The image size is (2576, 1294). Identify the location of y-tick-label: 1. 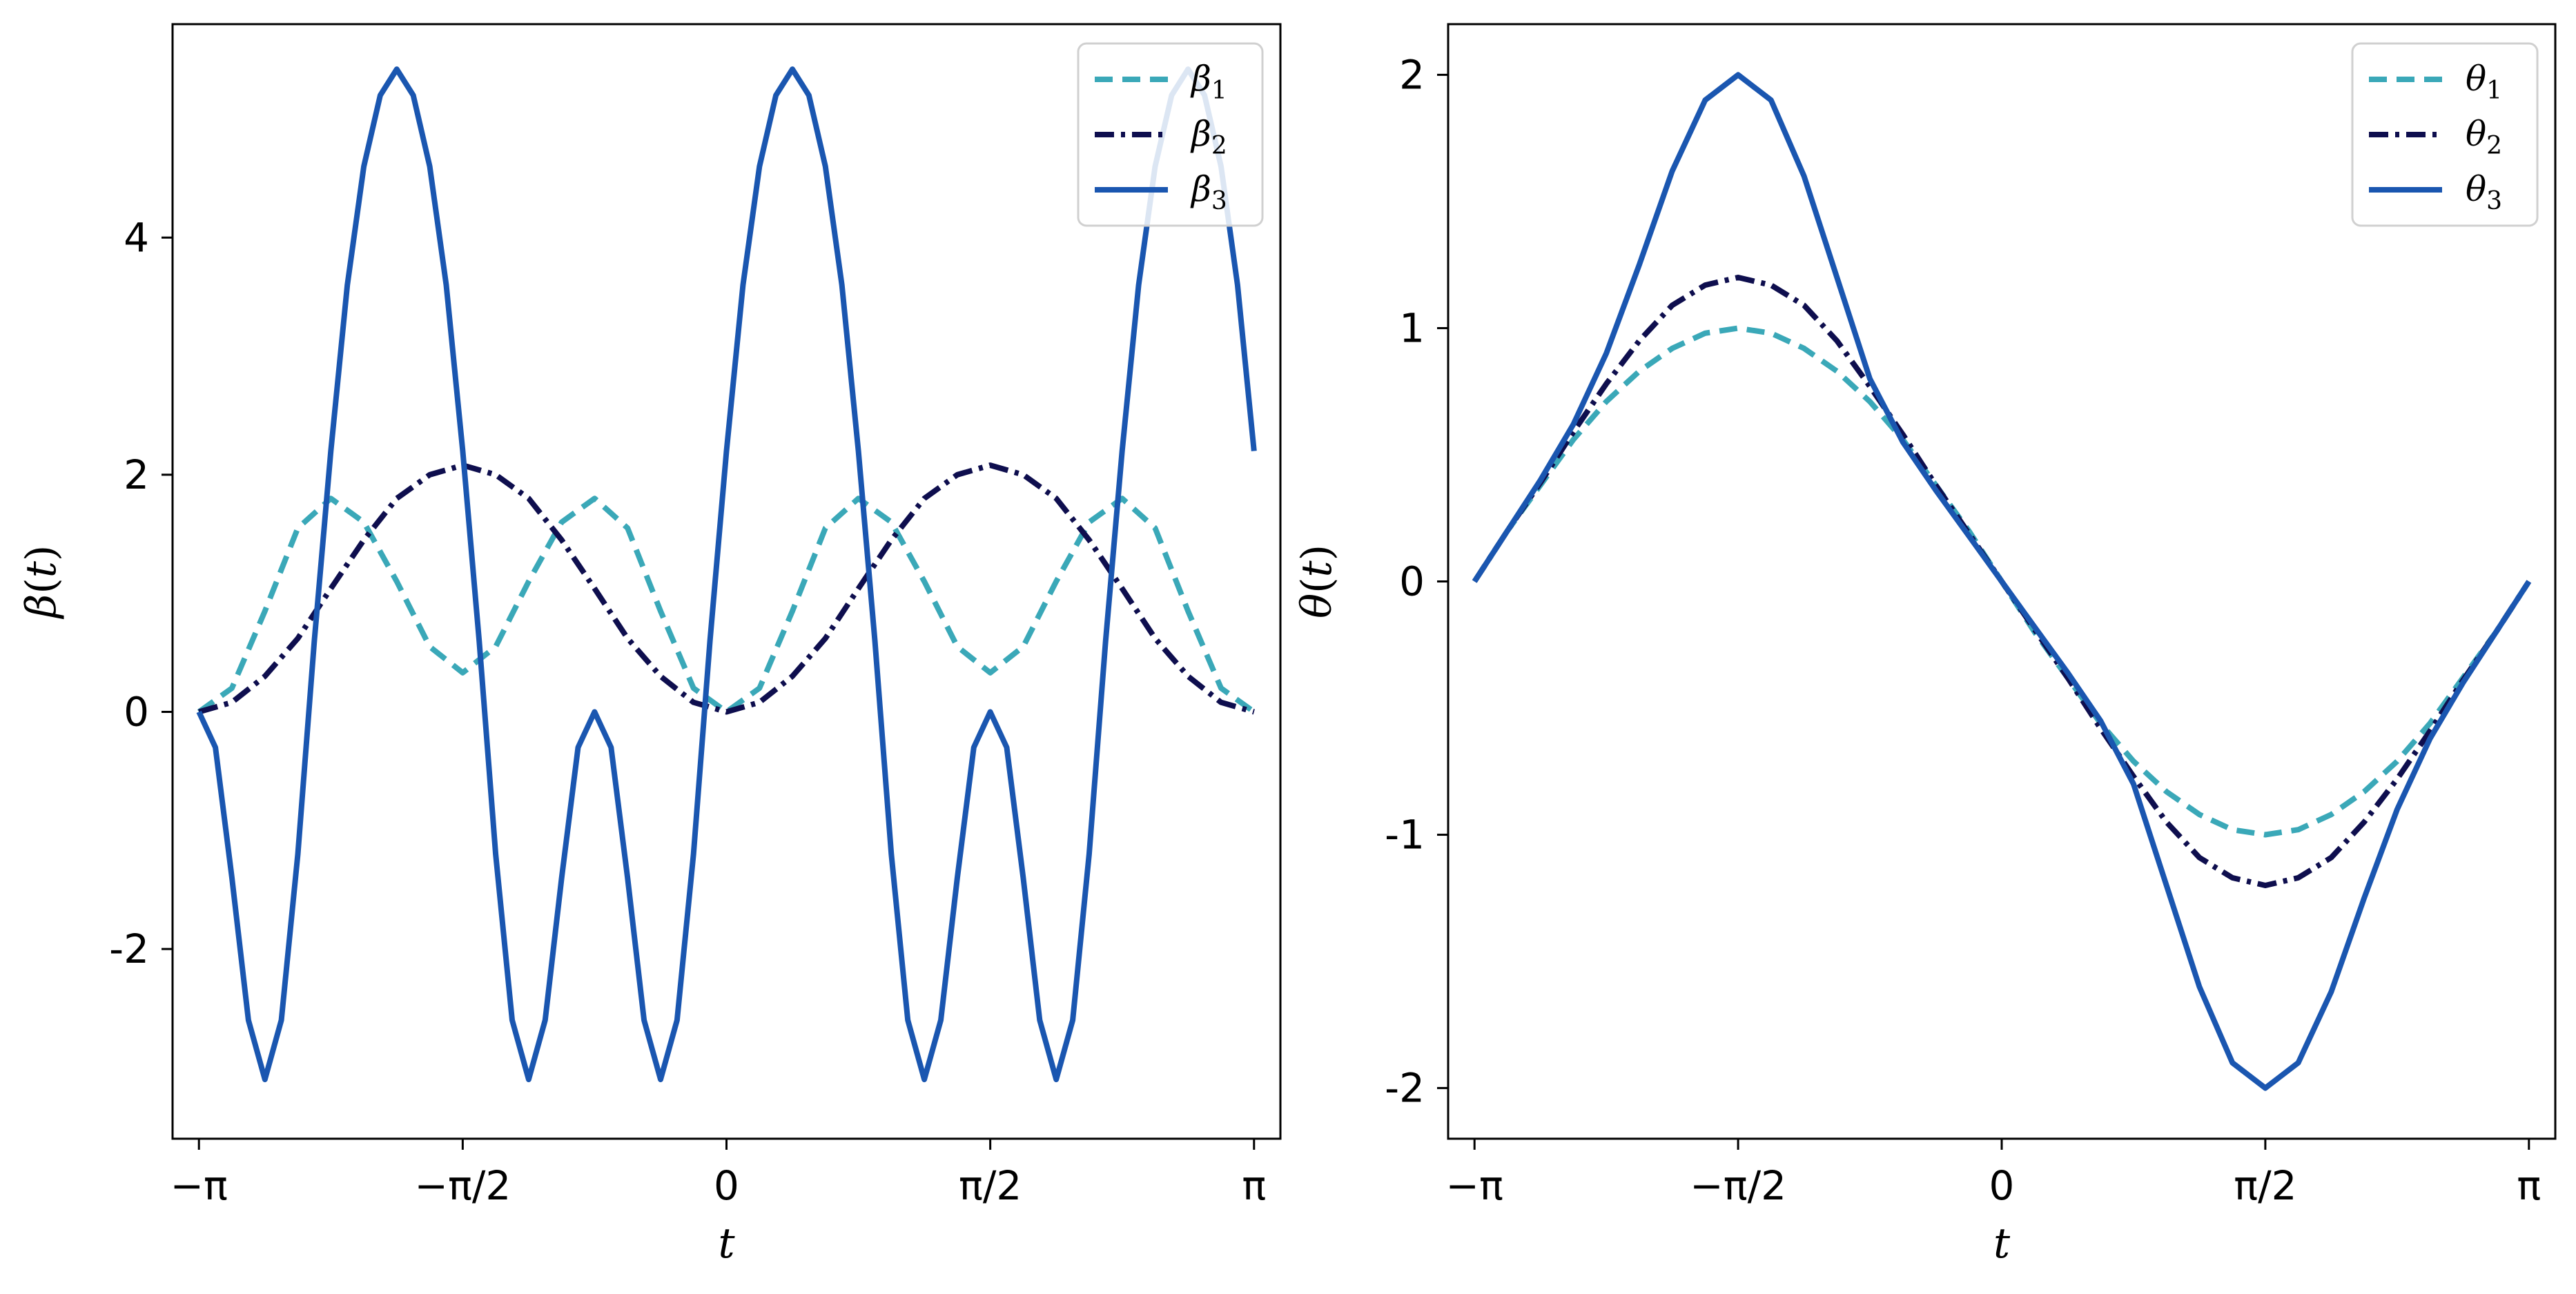
(1412, 328).